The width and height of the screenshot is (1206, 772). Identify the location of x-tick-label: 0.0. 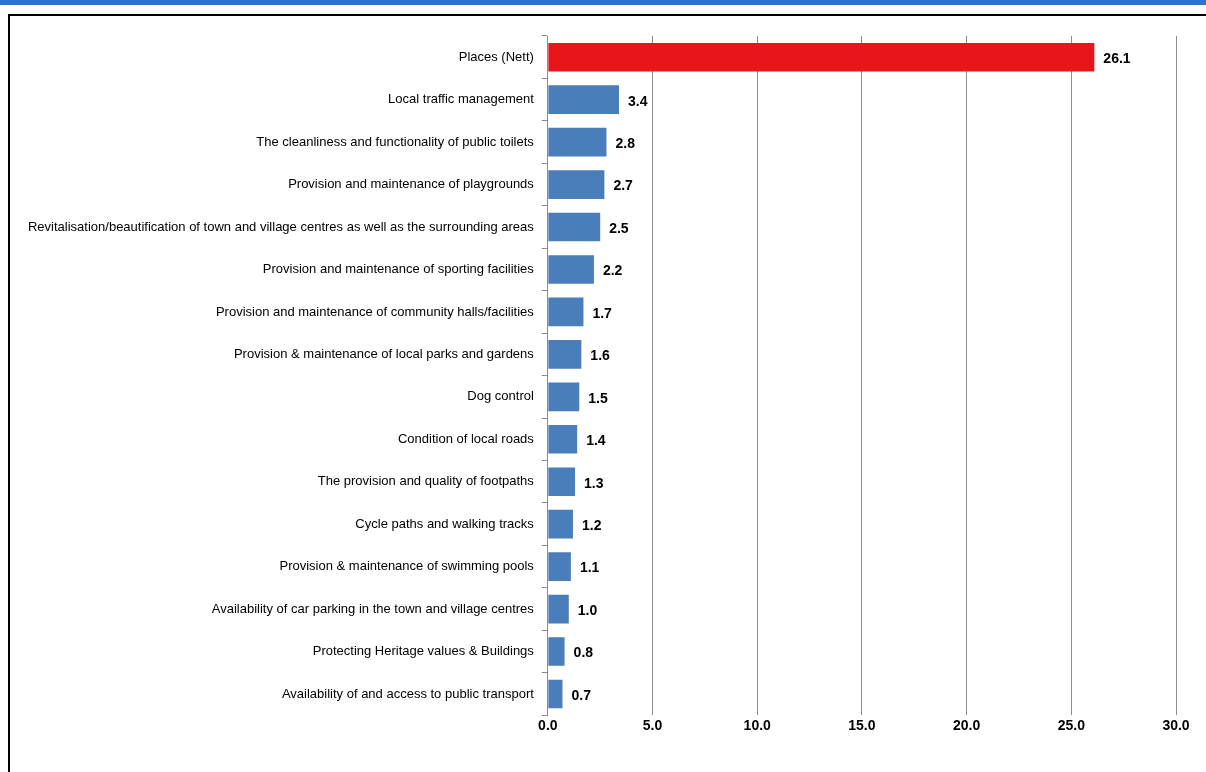
(548, 725).